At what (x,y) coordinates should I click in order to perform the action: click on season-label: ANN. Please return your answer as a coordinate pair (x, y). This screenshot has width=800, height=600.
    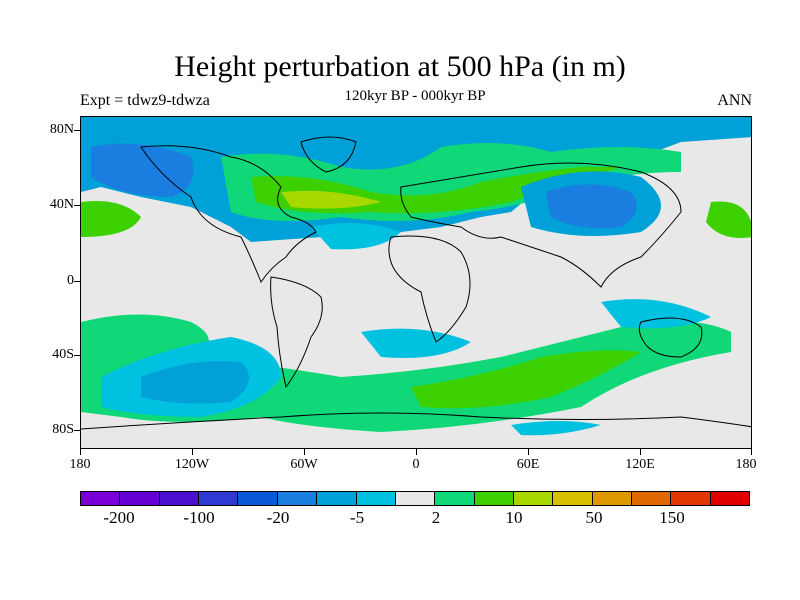
    Looking at the image, I should click on (734, 100).